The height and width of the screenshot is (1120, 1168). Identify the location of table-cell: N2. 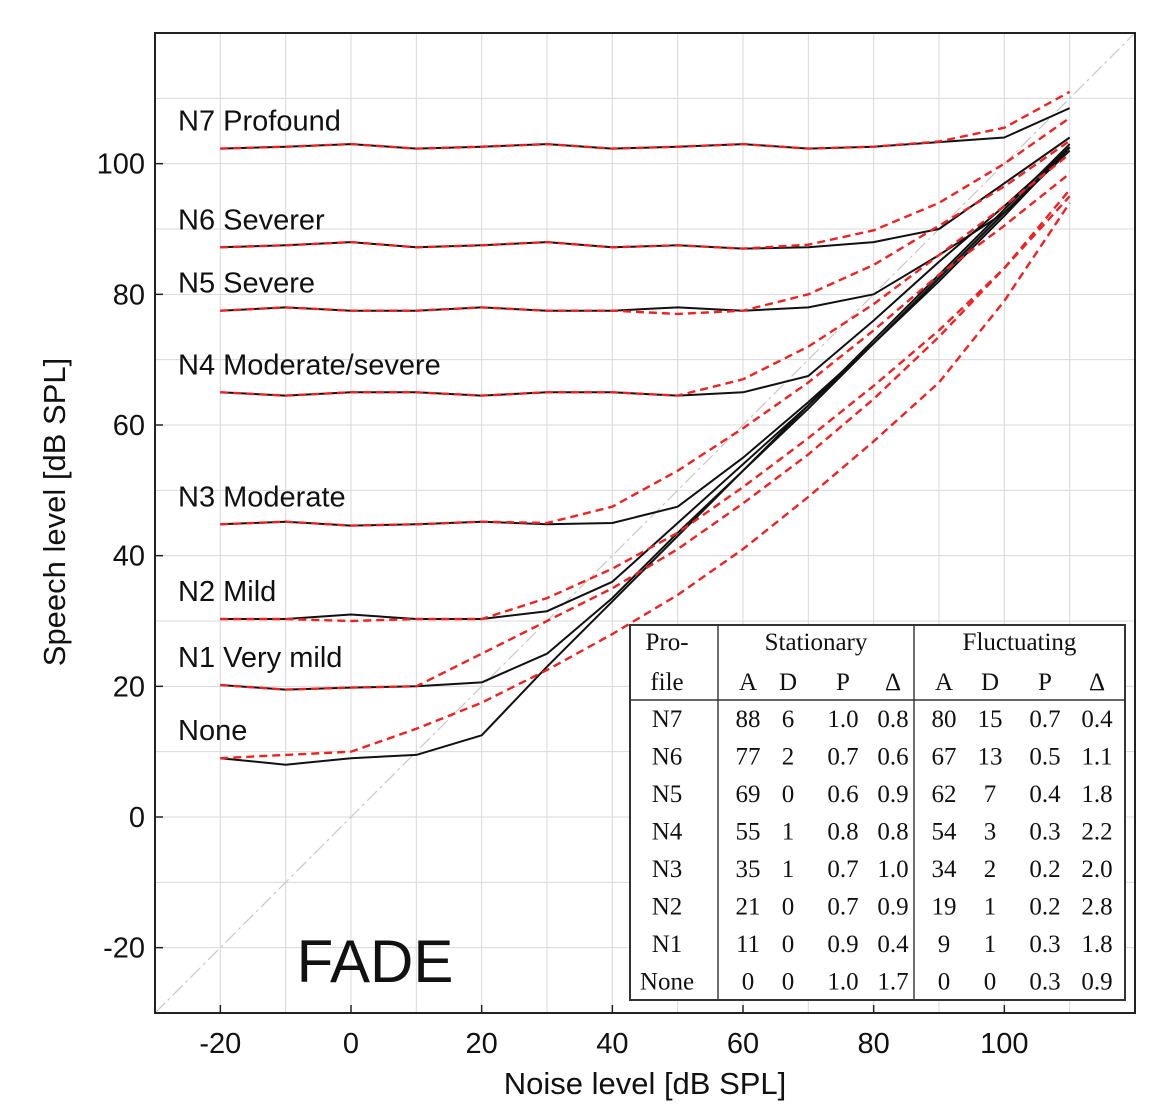
(667, 907).